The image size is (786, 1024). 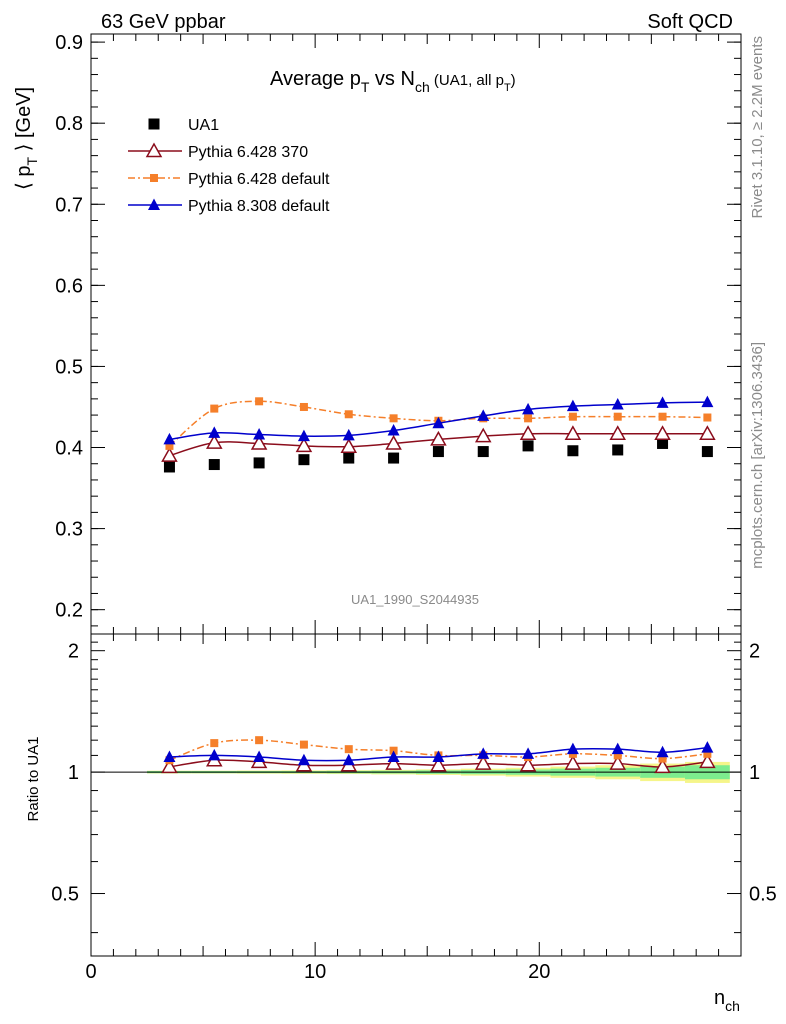 I want to click on ratio-y-tick-label: 0.5, so click(x=65, y=895).